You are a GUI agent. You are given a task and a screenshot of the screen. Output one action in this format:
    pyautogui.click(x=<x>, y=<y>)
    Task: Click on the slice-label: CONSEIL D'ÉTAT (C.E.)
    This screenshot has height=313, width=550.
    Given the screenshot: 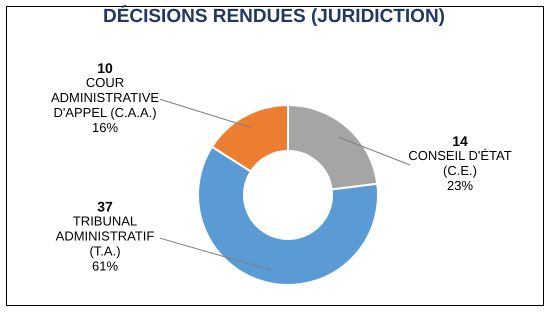 What is the action you would take?
    pyautogui.click(x=460, y=163)
    